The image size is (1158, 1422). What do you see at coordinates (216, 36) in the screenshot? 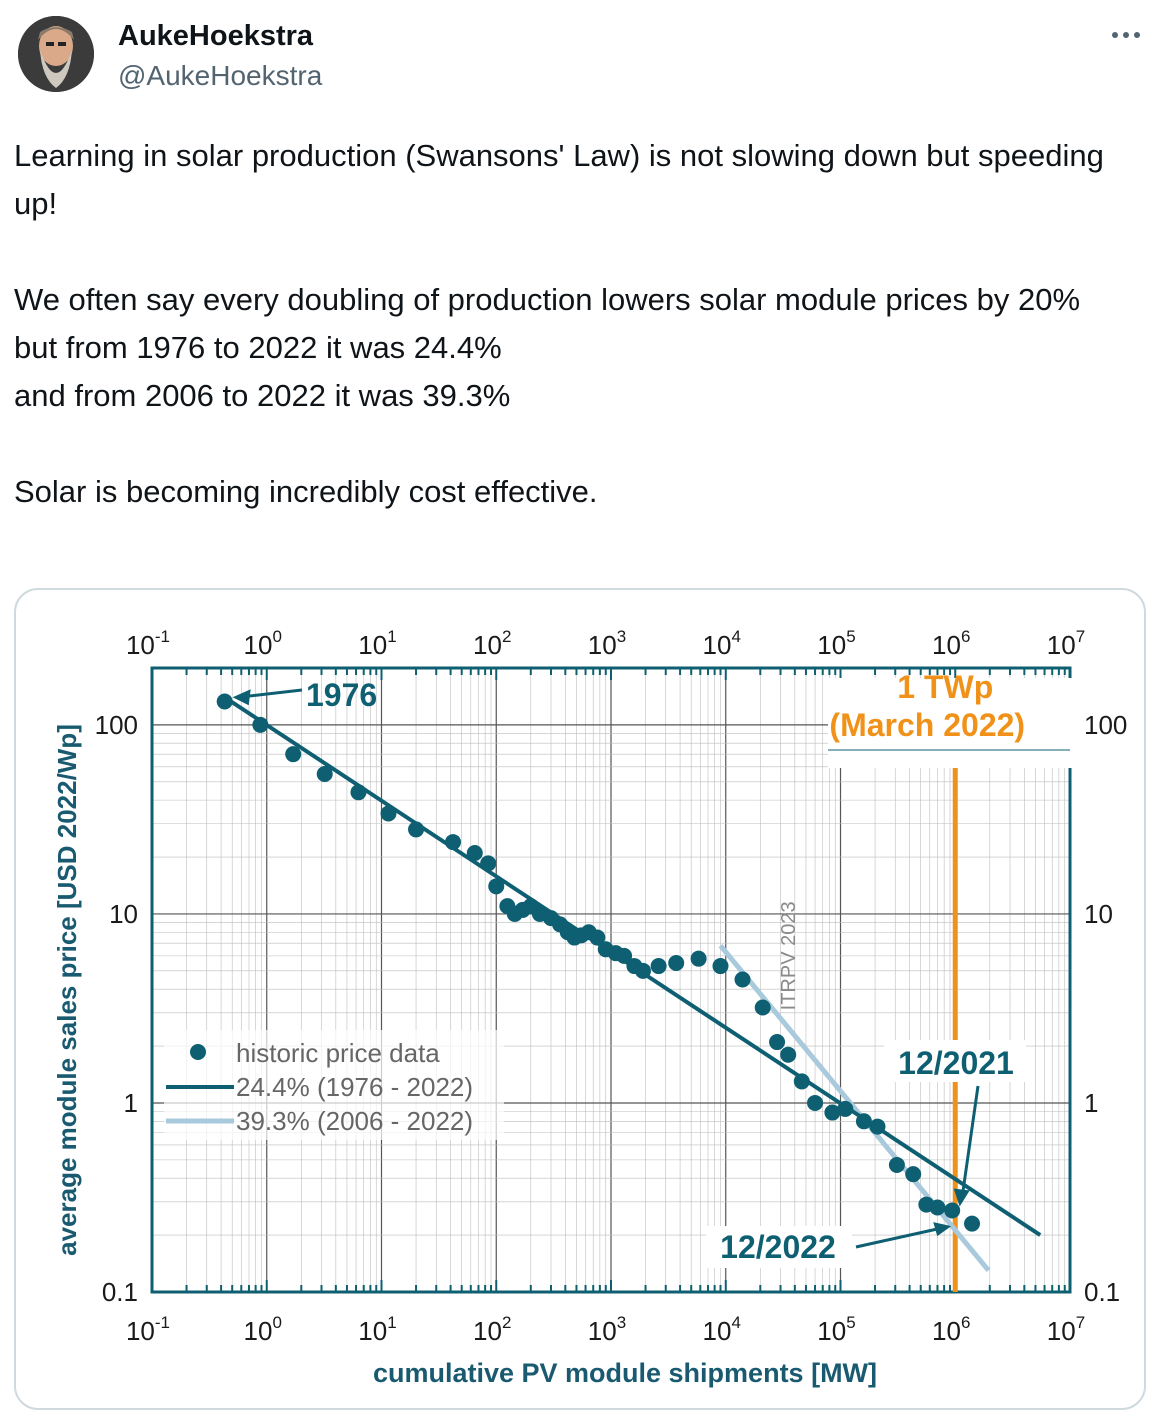
I see `author-name: AukeHoekstra` at bounding box center [216, 36].